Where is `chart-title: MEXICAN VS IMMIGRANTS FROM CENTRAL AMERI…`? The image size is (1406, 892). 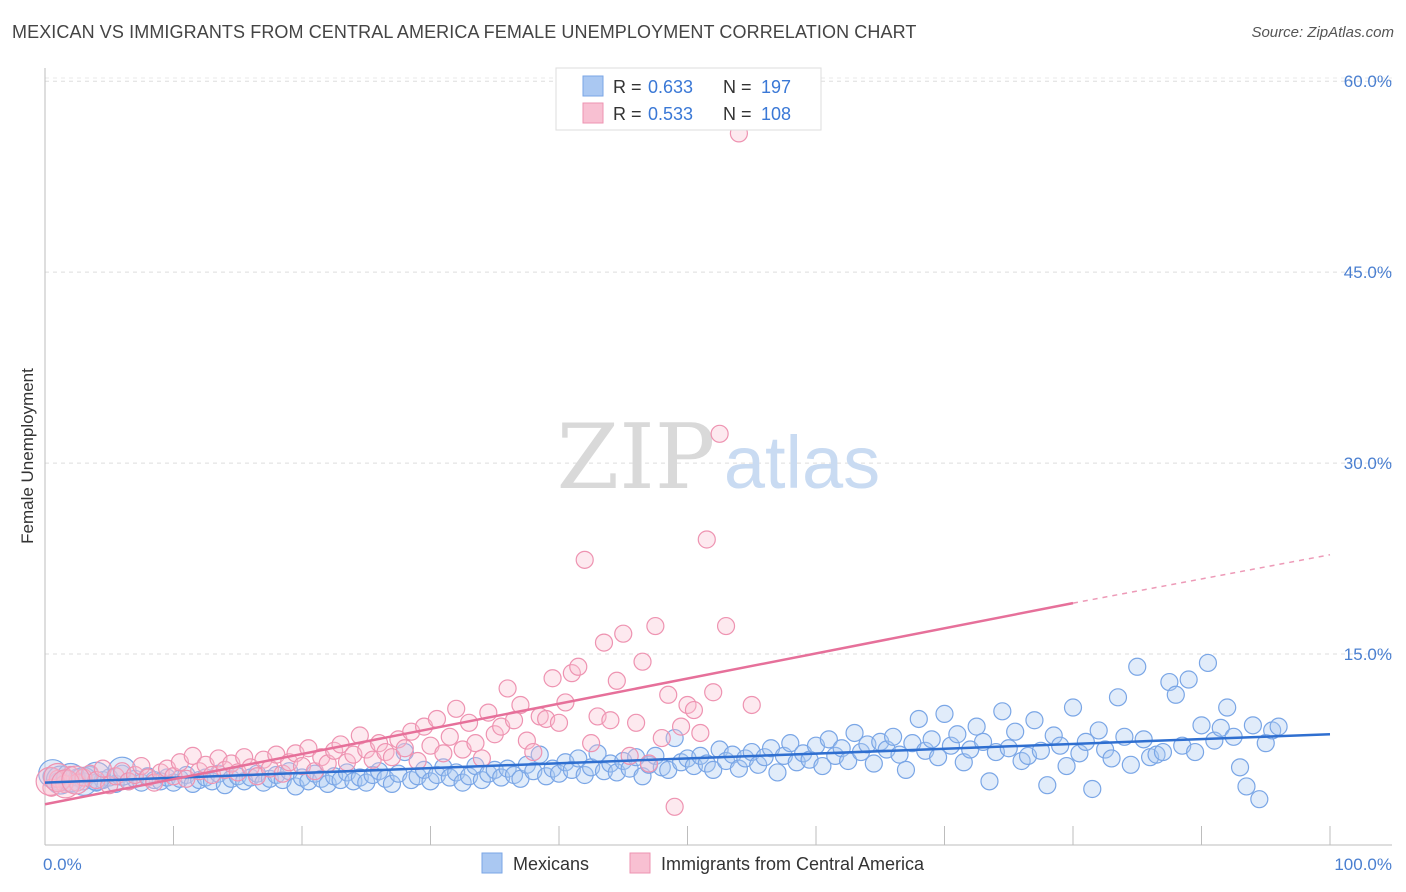
chart-title: MEXICAN VS IMMIGRANTS FROM CENTRAL AMERI… is located at coordinates (464, 32).